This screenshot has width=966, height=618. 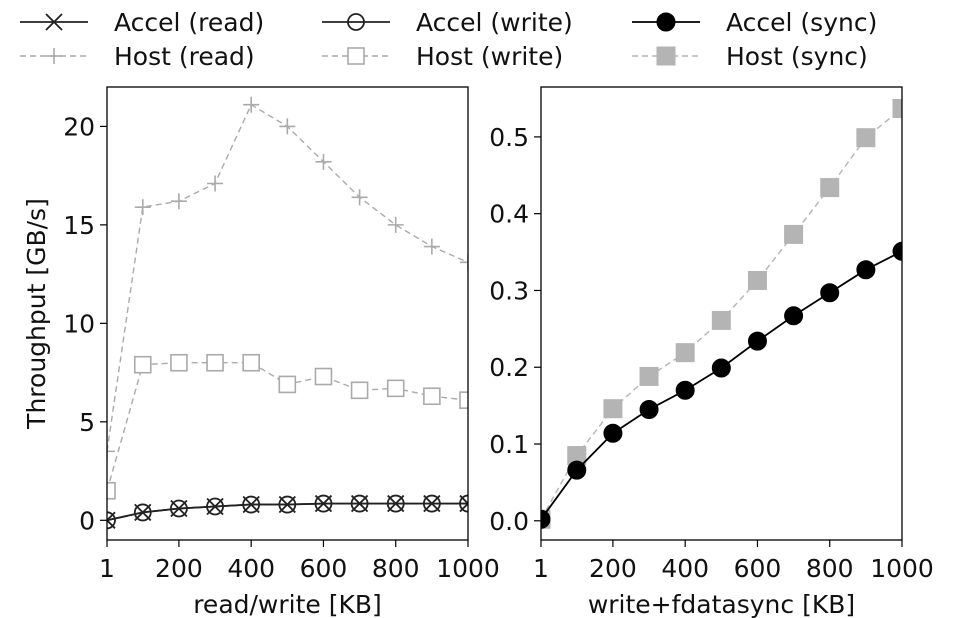 I want to click on legend-label: Host (write), so click(x=489, y=56).